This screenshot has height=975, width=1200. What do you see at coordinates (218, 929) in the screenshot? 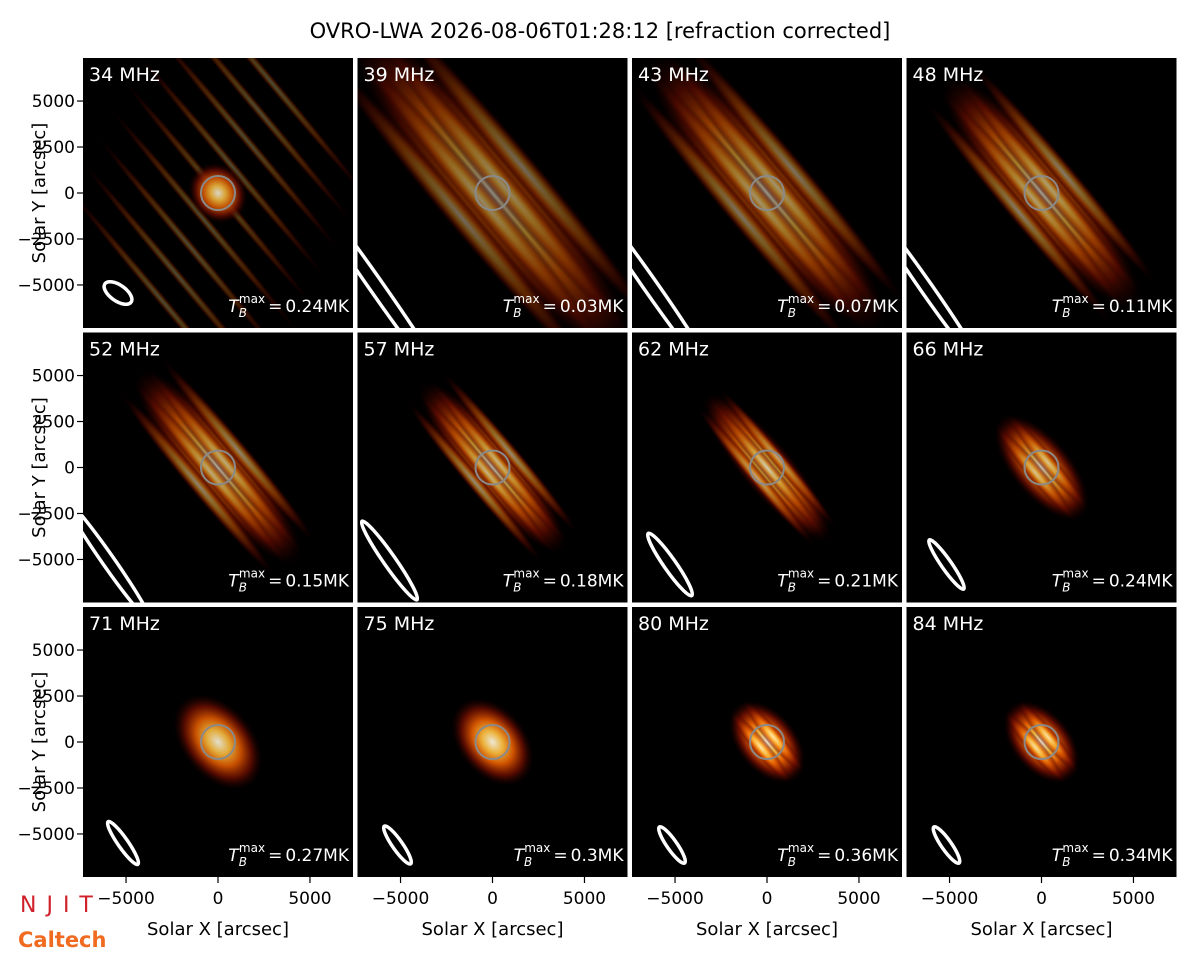
I see `x-axis-label: Solar X [arcsec]` at bounding box center [218, 929].